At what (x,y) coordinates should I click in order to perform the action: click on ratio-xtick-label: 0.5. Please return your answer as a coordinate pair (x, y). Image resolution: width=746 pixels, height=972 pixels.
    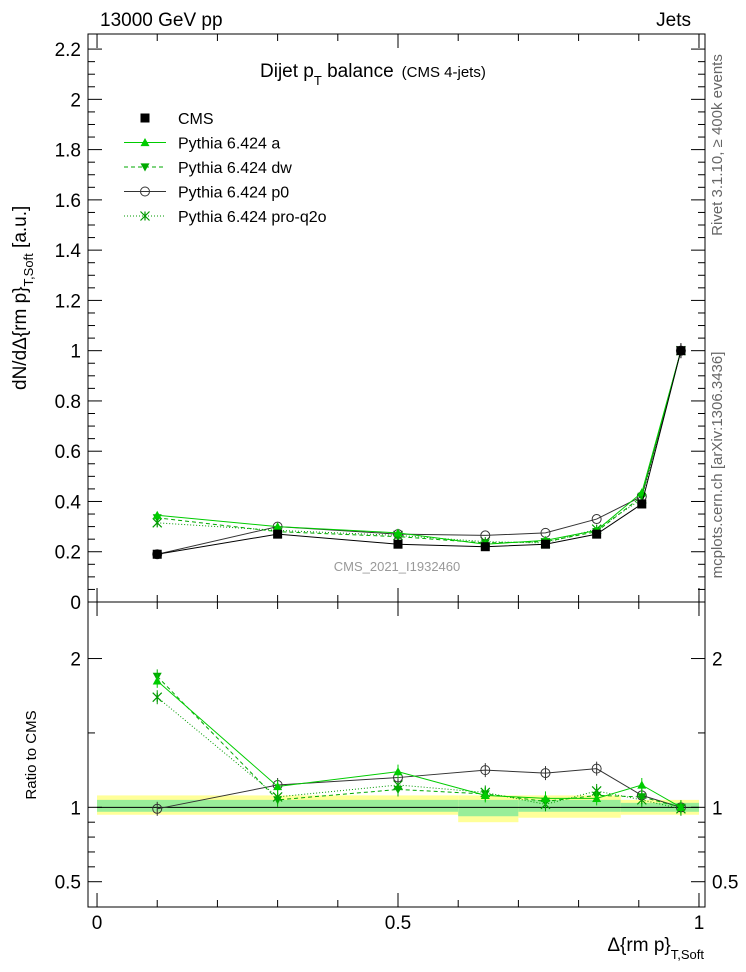
    Looking at the image, I should click on (398, 923).